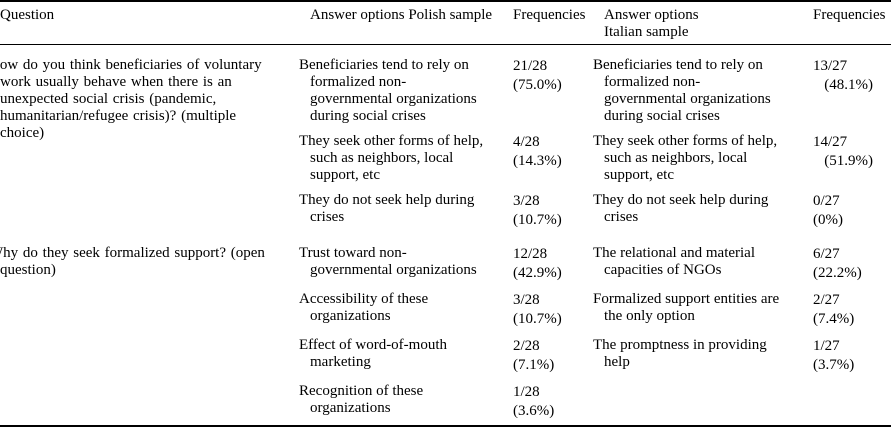 This screenshot has width=891, height=427. Describe the element at coordinates (680, 353) in the screenshot. I see `italian-answer-cell: The promptness in providing help` at that location.